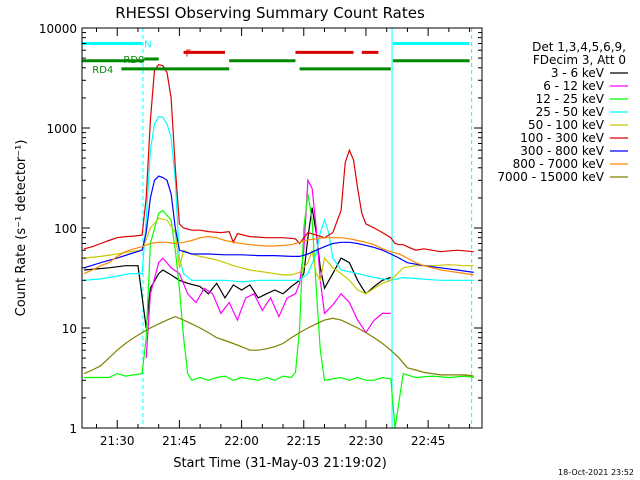 The height and width of the screenshot is (480, 640). Describe the element at coordinates (566, 125) in the screenshot. I see `legend-label: 50 - 100 keV` at that location.